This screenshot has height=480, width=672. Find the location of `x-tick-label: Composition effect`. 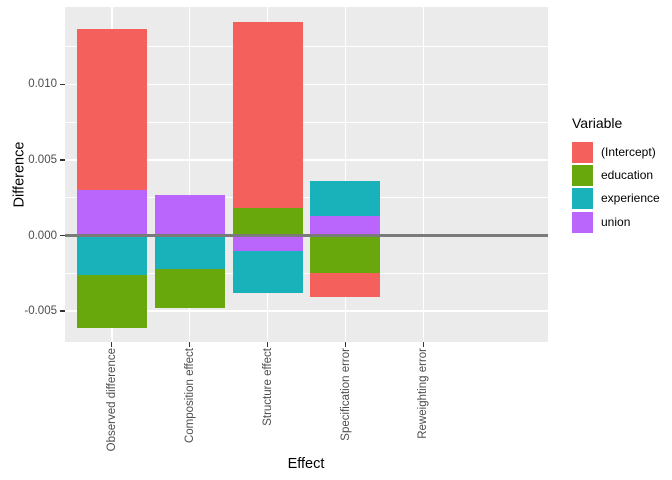

x-tick-label: Composition effect is located at coordinates (189, 396).